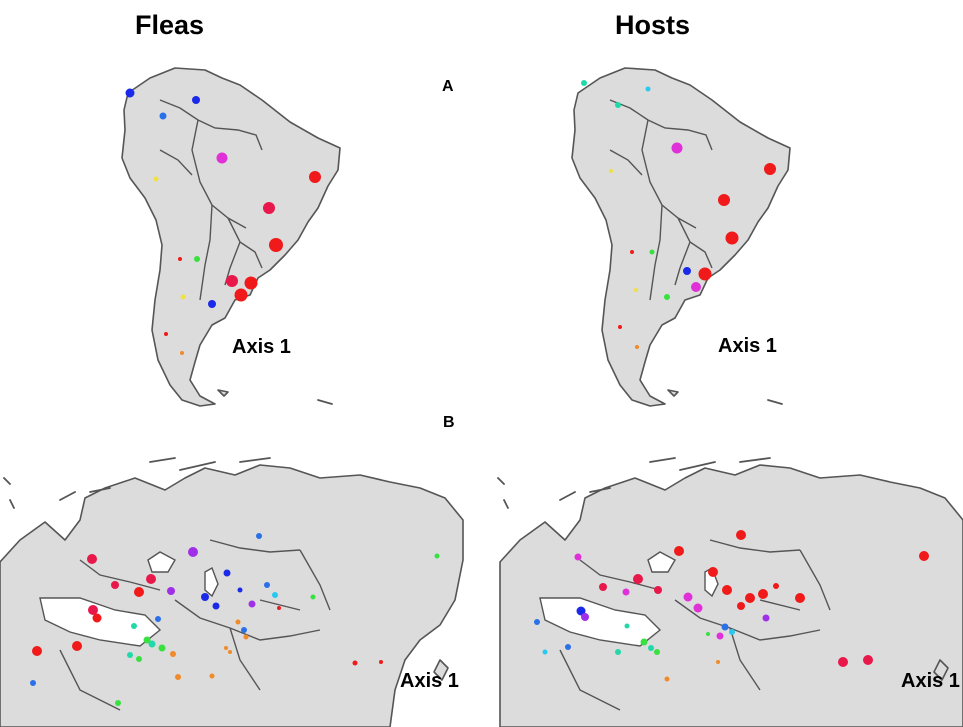 Image resolution: width=963 pixels, height=727 pixels. I want to click on axis-label-hosts-eurasia: Axis 1, so click(930, 681).